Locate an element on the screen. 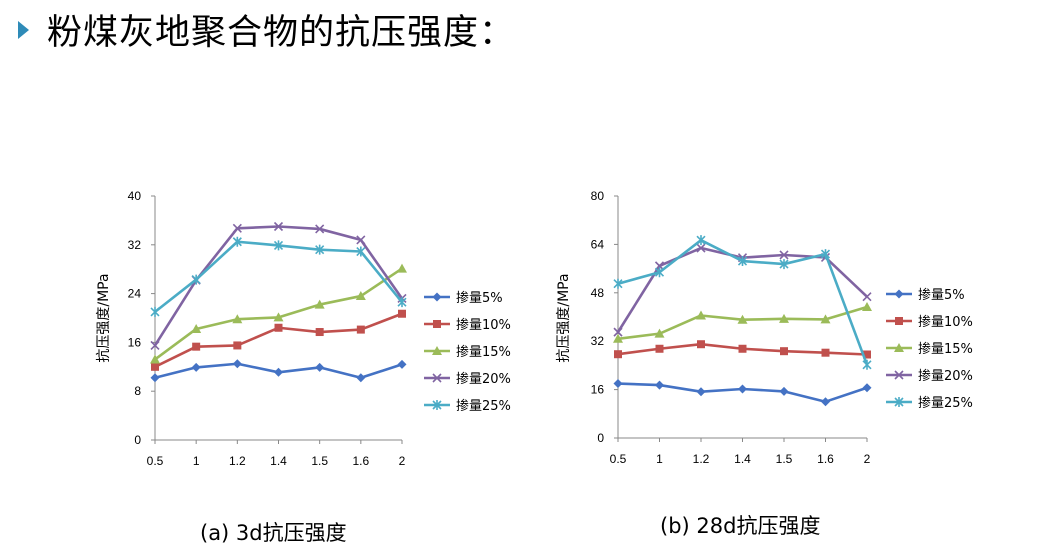 This screenshot has width=1042, height=557. y-tick-label-28d: 16 is located at coordinates (598, 390).